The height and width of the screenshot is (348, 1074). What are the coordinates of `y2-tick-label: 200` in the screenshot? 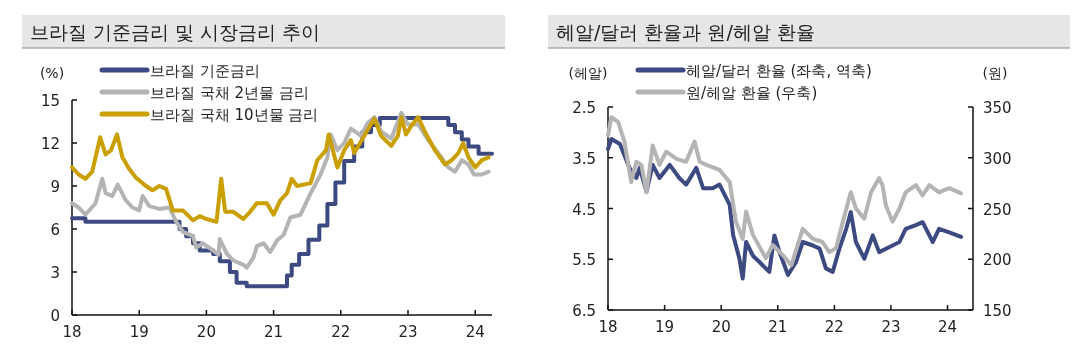 It's located at (997, 260).